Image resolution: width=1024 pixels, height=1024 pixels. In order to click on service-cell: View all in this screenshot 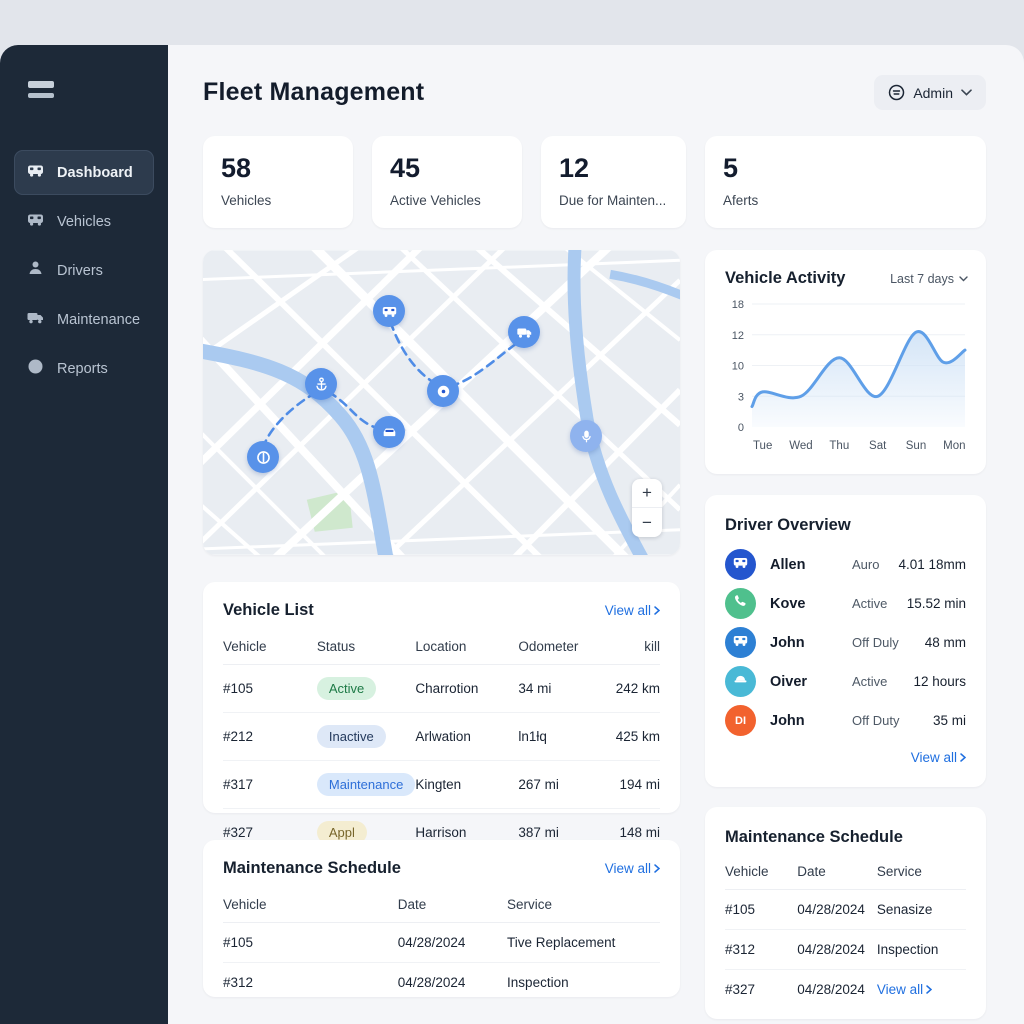, I will do `click(921, 990)`.